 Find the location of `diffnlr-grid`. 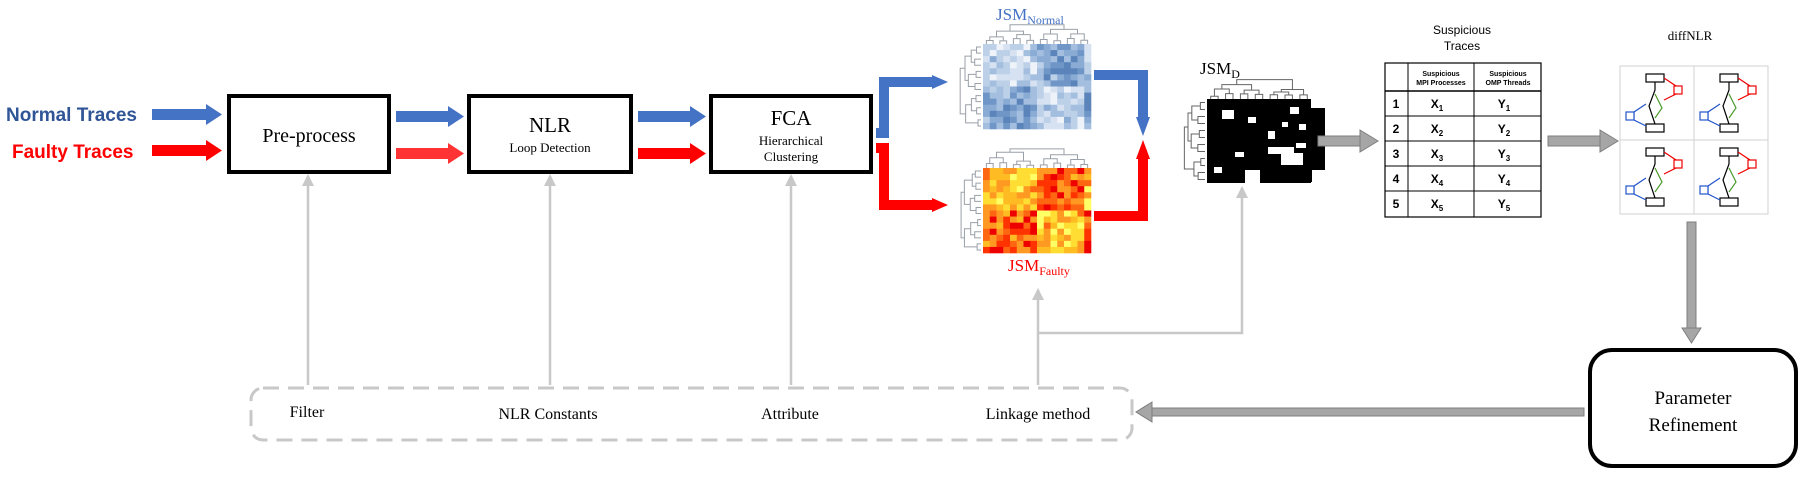

diffnlr-grid is located at coordinates (1694, 140).